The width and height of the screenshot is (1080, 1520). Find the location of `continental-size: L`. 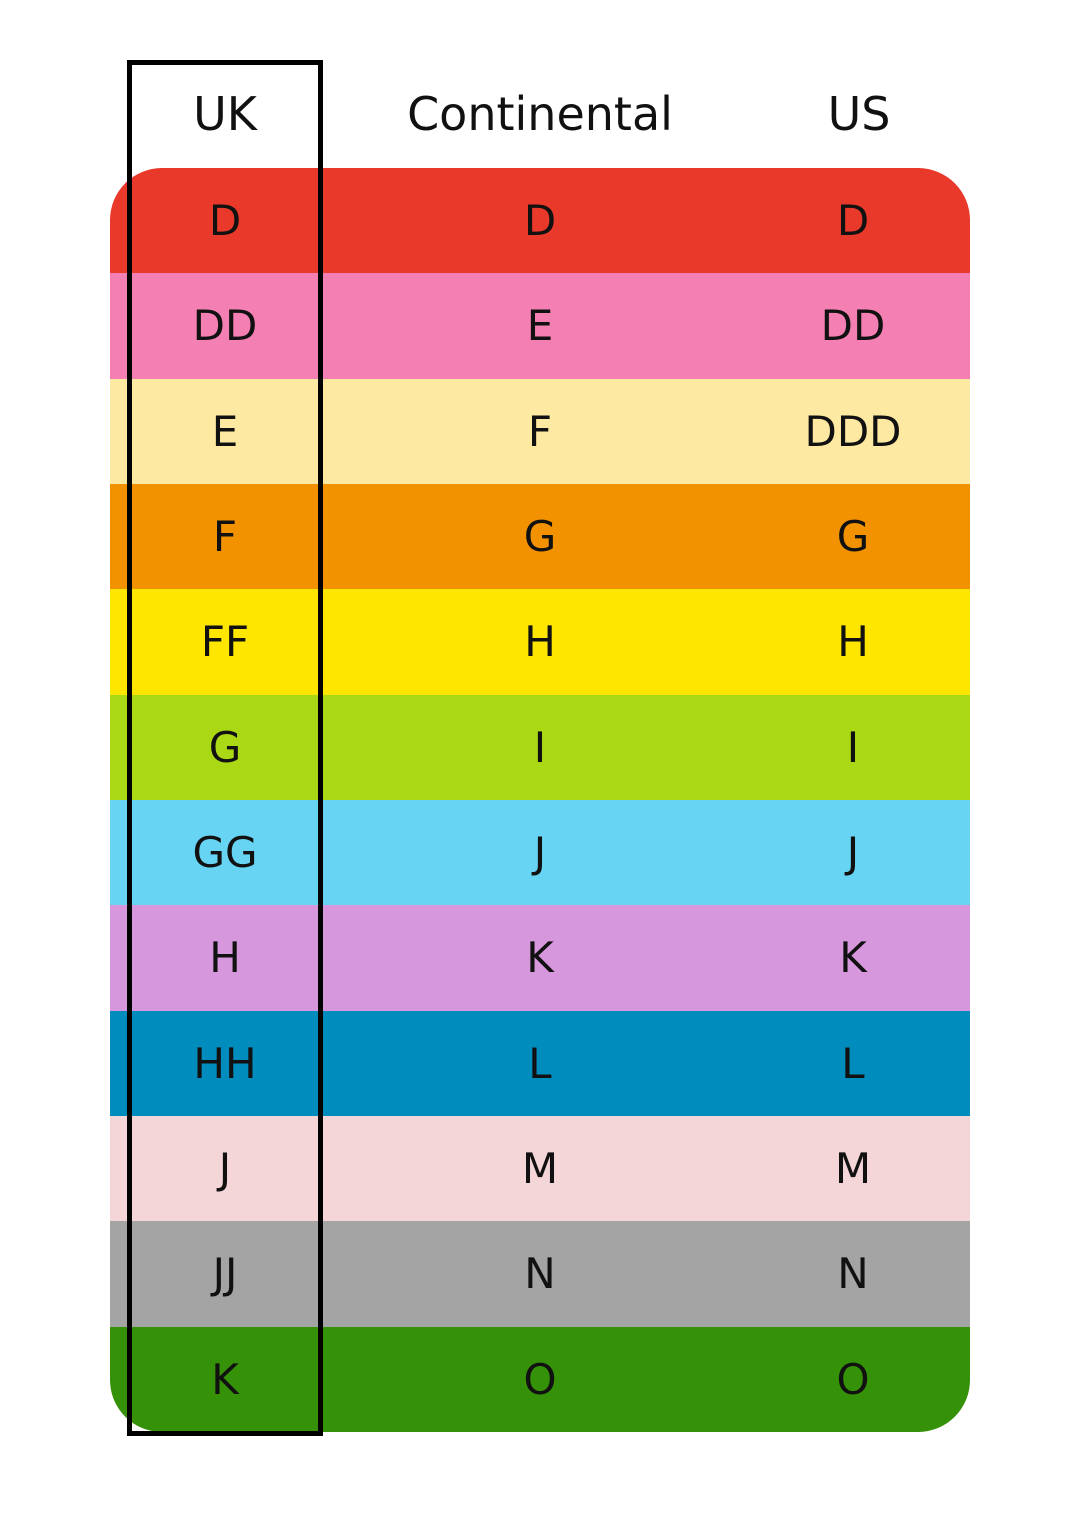

continental-size: L is located at coordinates (540, 1063).